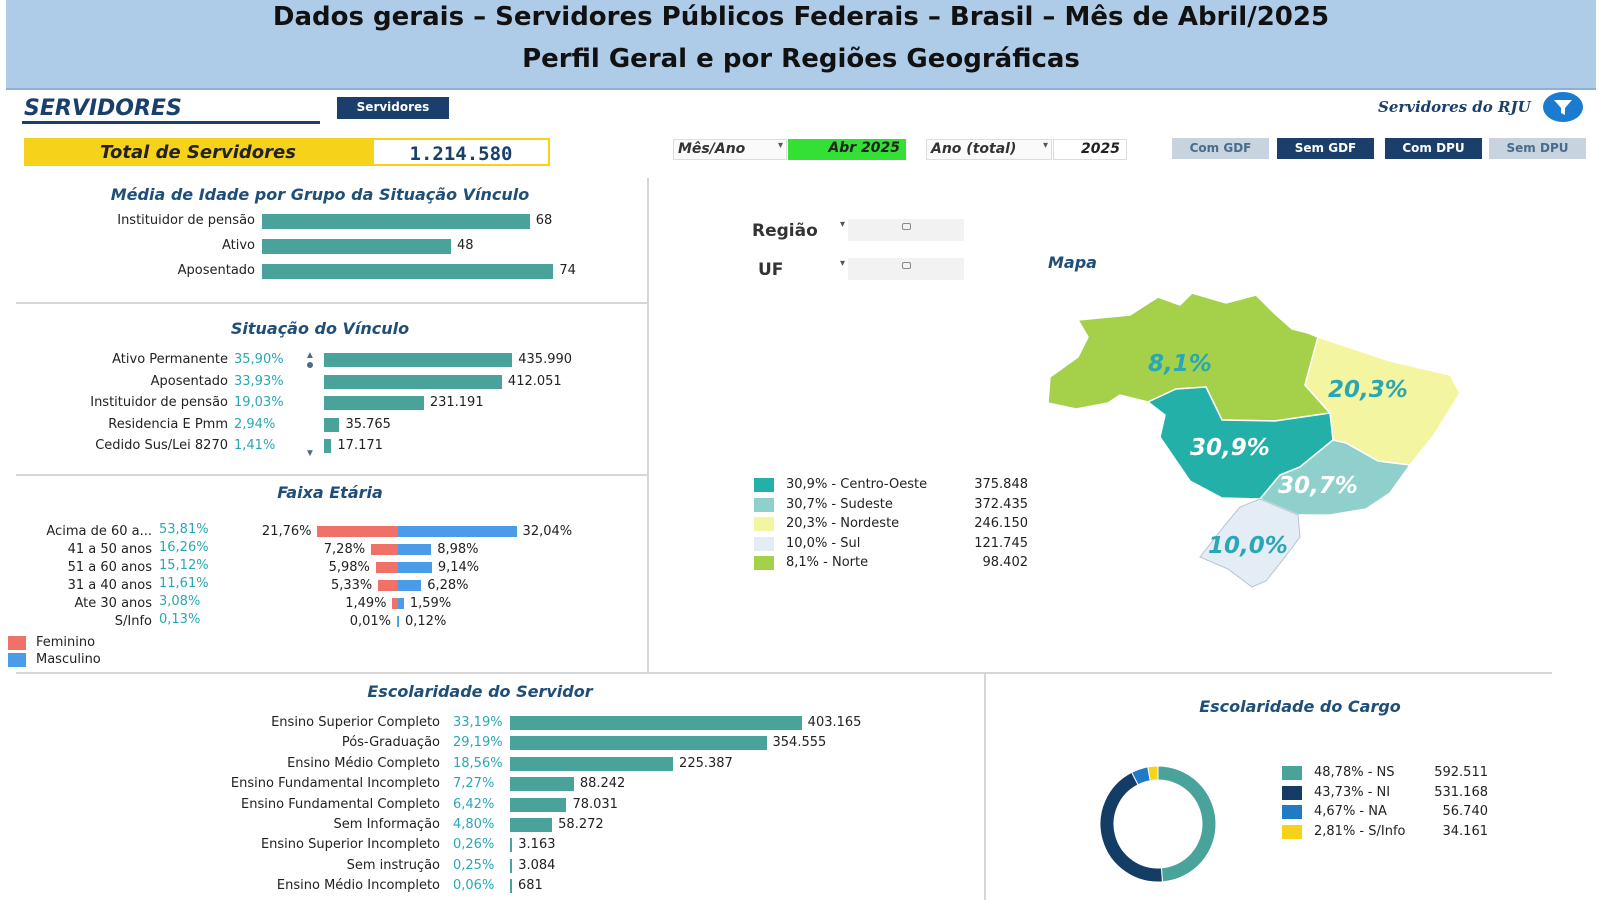 This screenshot has height=900, width=1600. What do you see at coordinates (906, 230) in the screenshot?
I see `regiao-slicer` at bounding box center [906, 230].